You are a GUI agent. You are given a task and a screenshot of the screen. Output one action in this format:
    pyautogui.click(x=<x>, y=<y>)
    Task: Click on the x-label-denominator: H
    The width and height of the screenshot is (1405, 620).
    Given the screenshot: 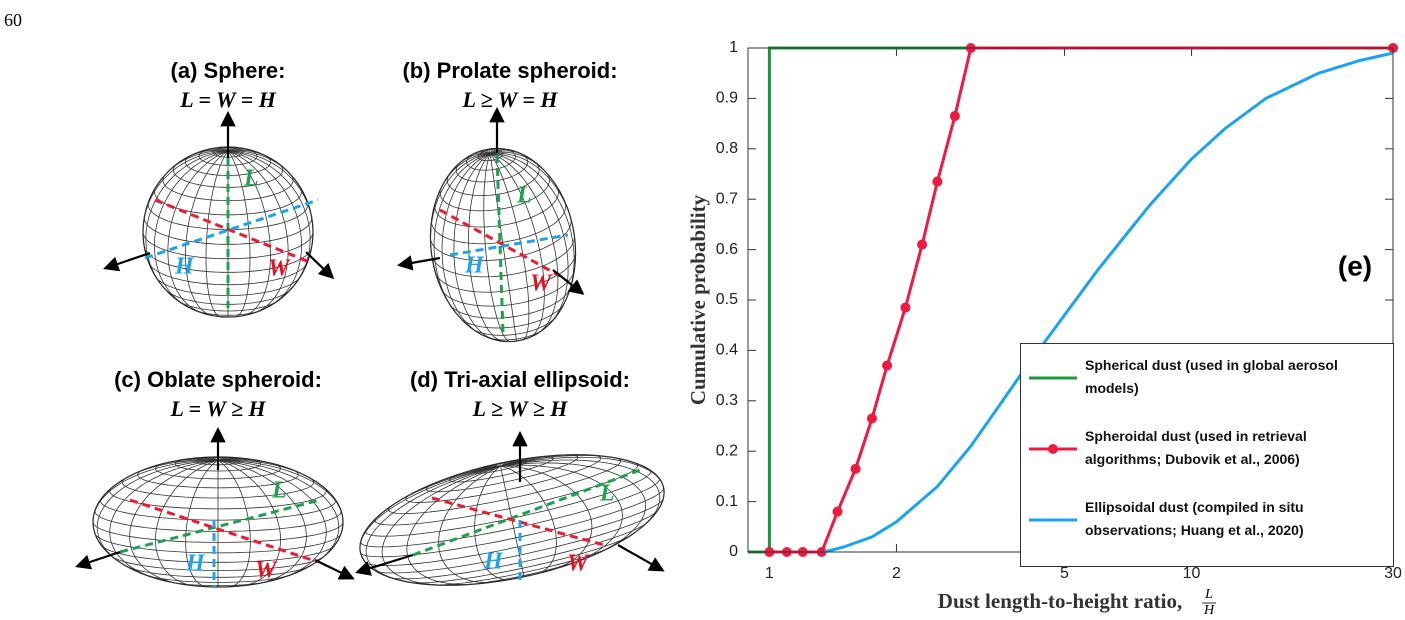 What is the action you would take?
    pyautogui.click(x=1209, y=610)
    